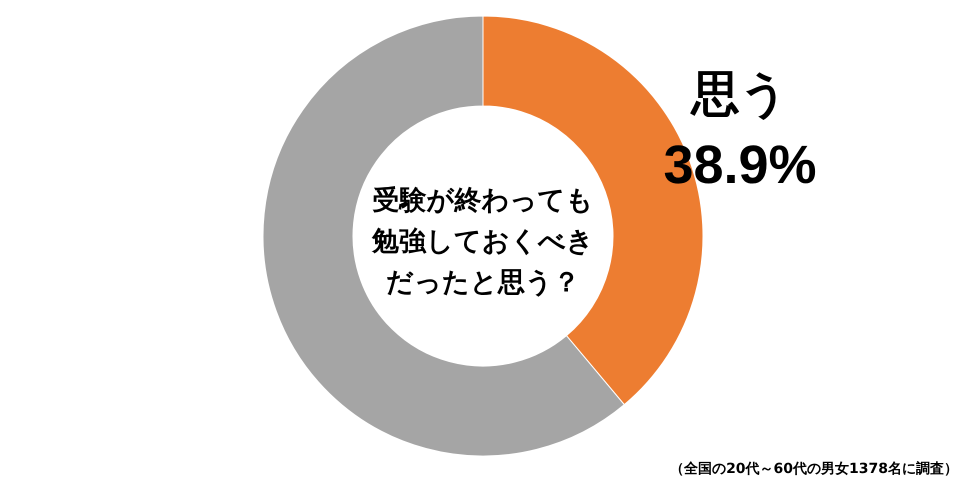 The height and width of the screenshot is (484, 972). I want to click on text: （全国の20代～60代の男女1378名に調査）, so click(814, 469).